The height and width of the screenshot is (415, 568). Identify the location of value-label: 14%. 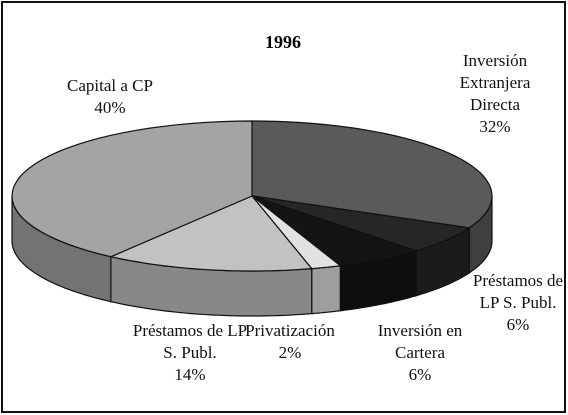
(190, 374).